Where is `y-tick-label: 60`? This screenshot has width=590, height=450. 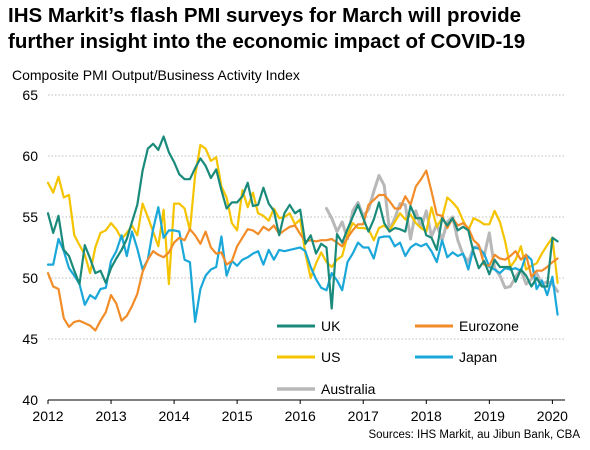
y-tick-label: 60 is located at coordinates (30, 156).